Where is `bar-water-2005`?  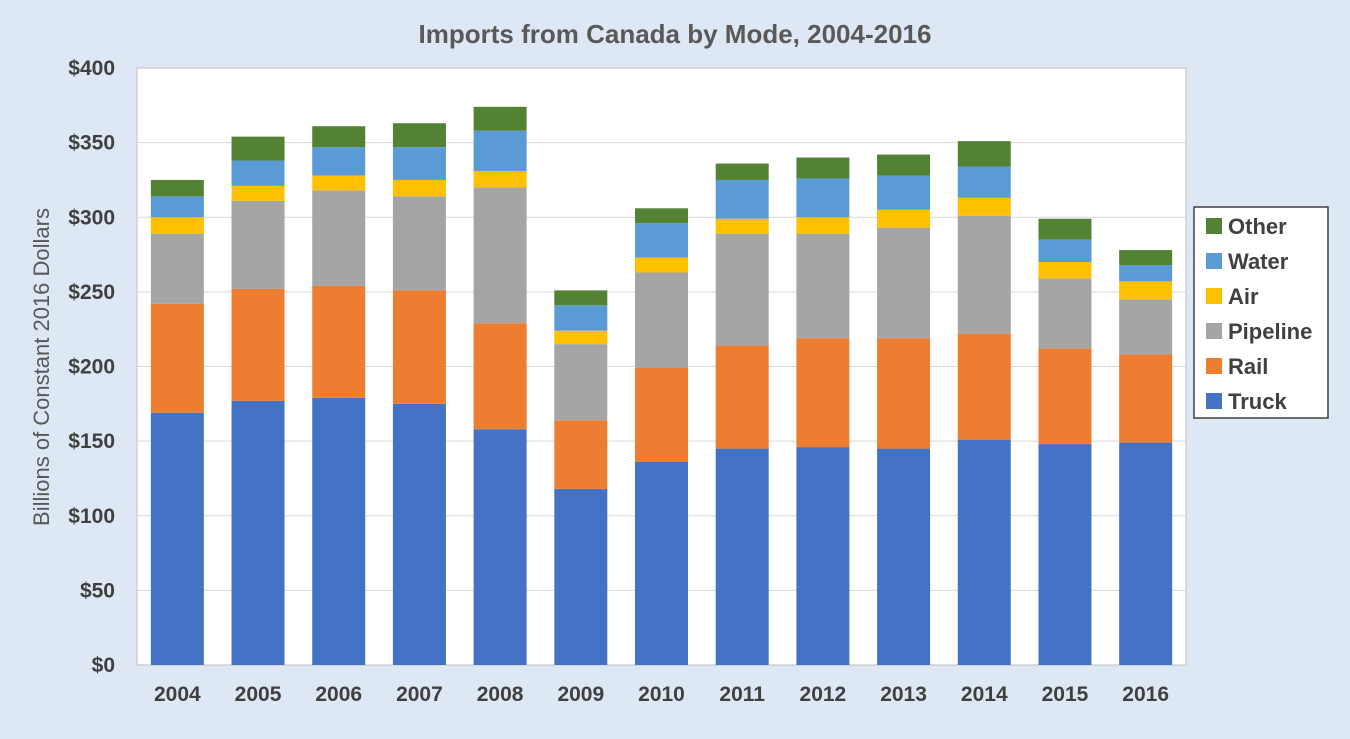
bar-water-2005 is located at coordinates (258, 173).